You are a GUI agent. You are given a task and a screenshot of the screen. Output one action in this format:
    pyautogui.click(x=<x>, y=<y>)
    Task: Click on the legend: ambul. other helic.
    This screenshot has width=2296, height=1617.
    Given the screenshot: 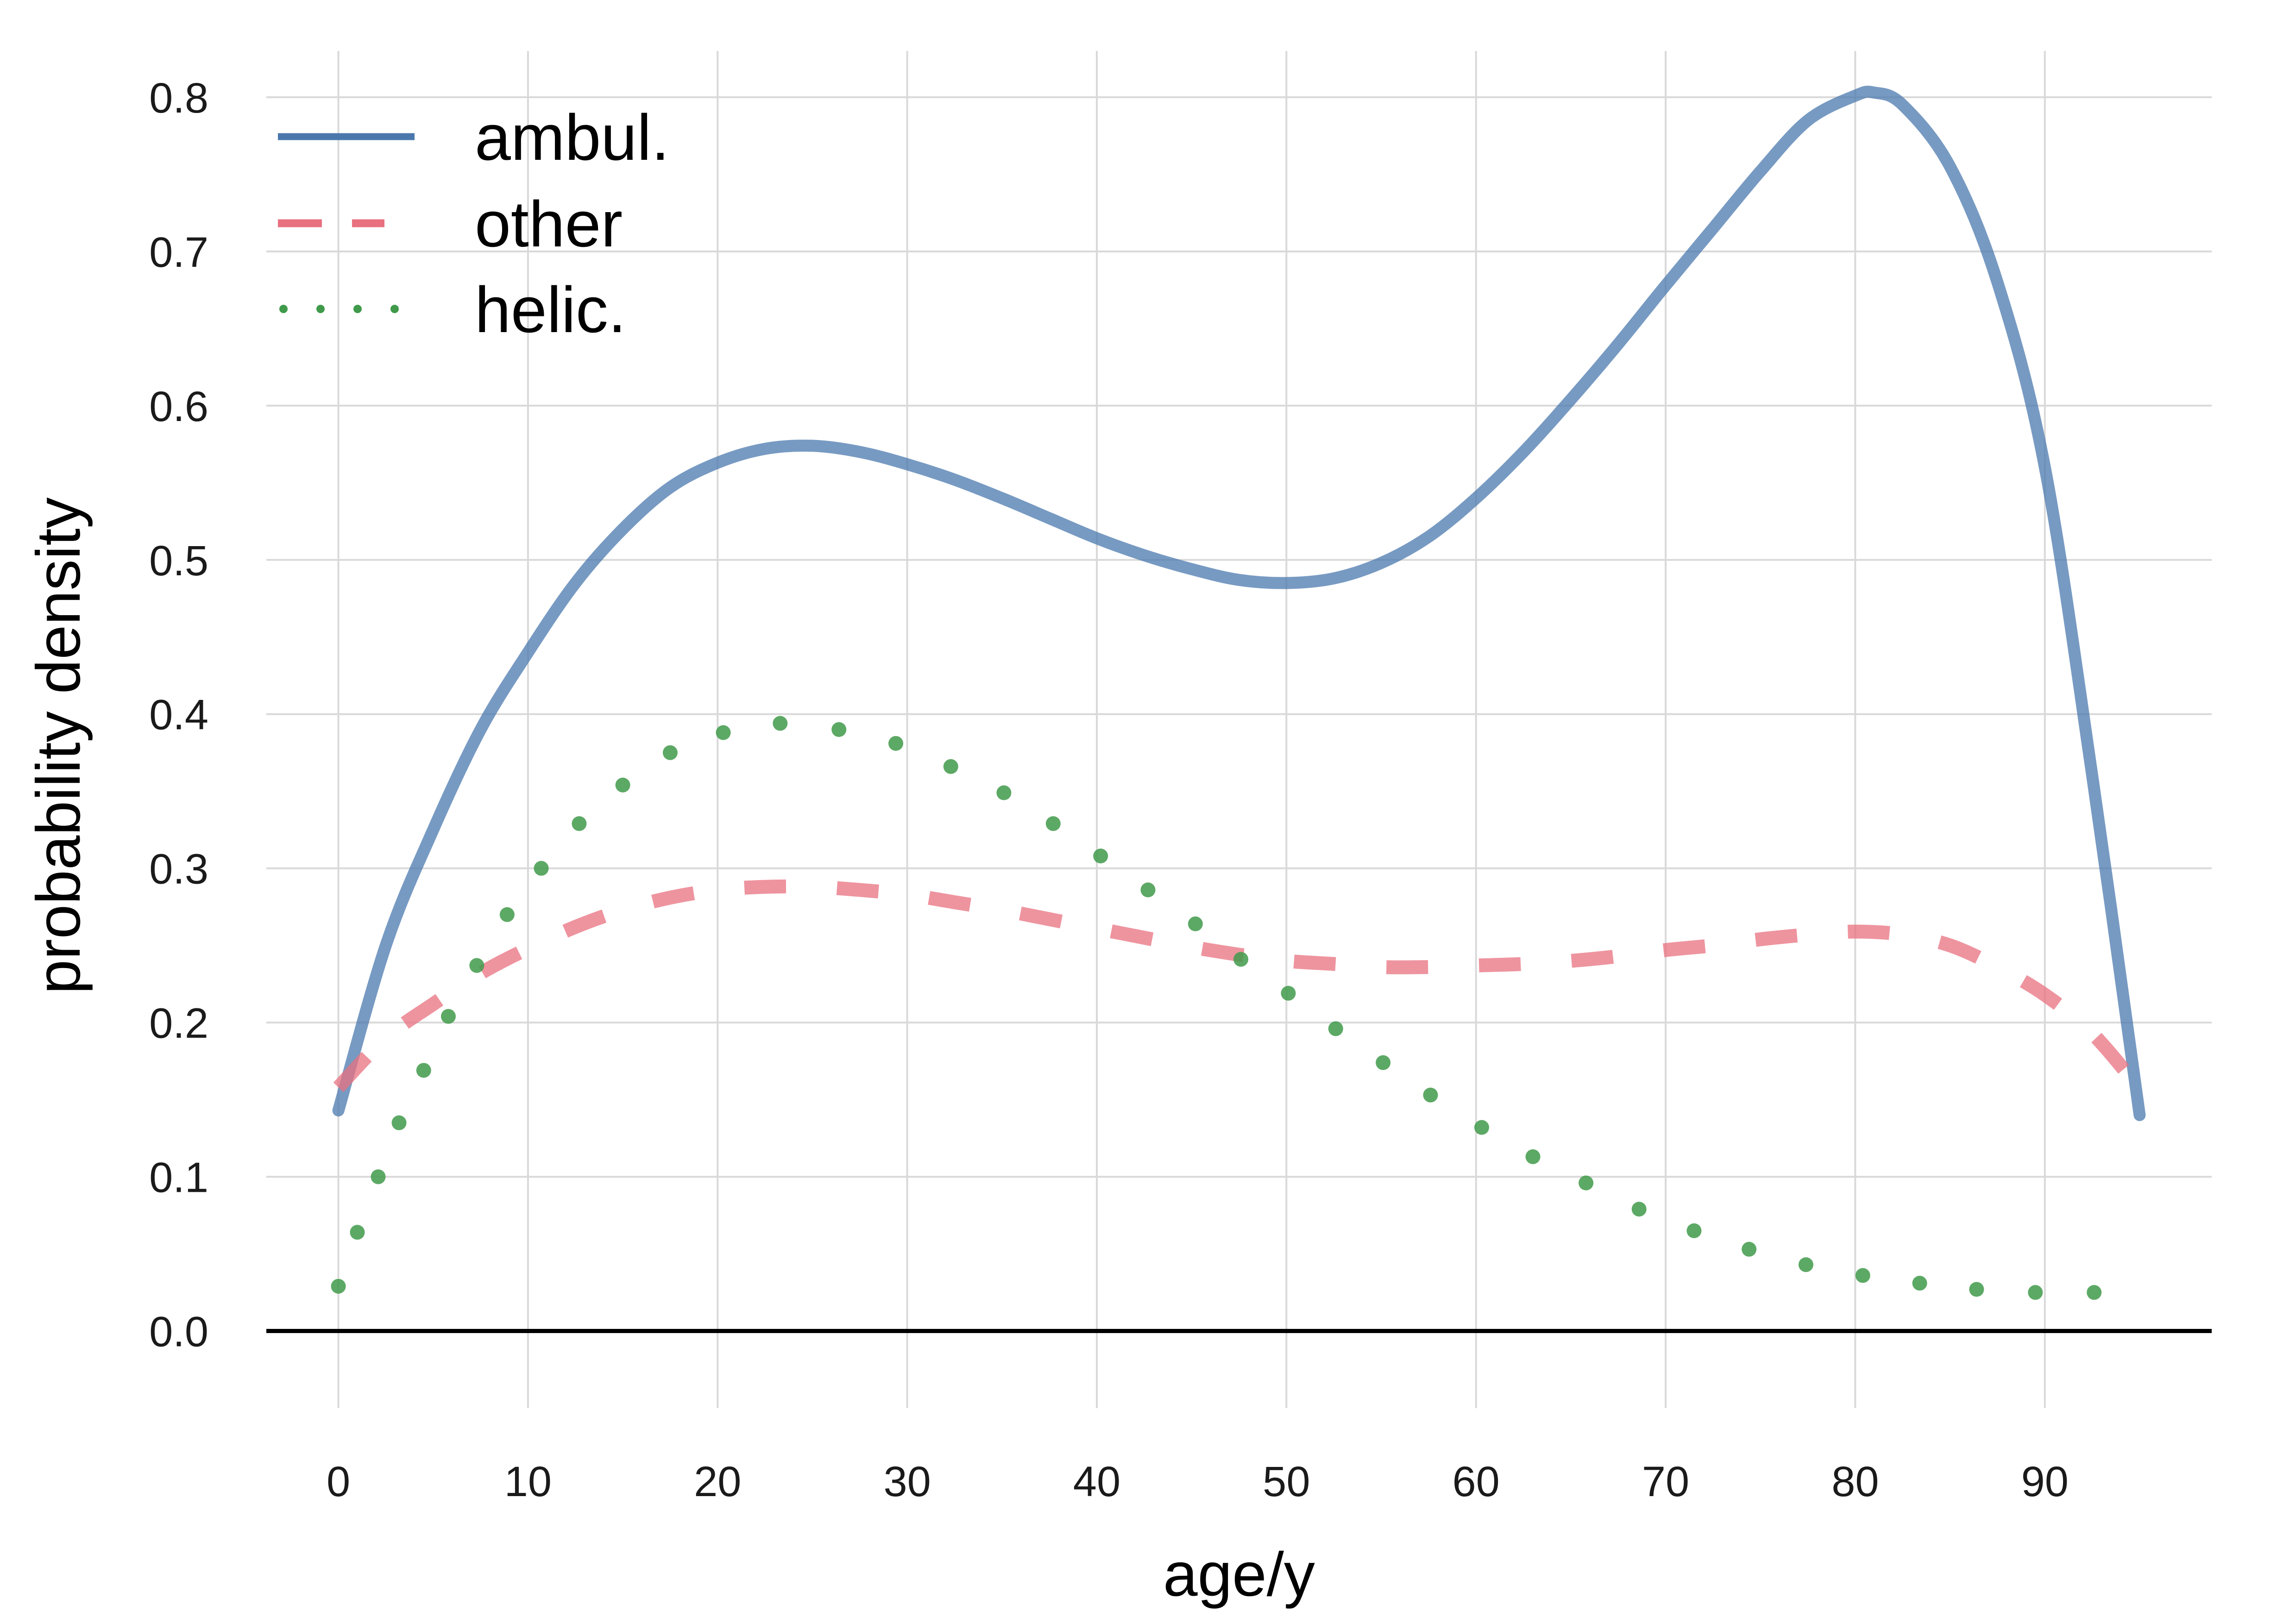 What is the action you would take?
    pyautogui.click(x=473, y=223)
    